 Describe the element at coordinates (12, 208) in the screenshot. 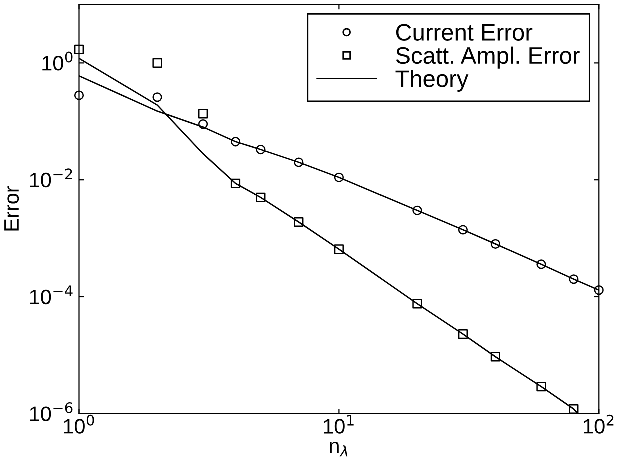

I see `y-axis-title: Error` at that location.